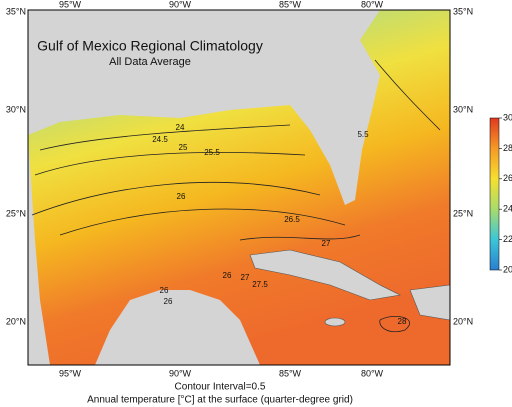 This screenshot has width=512, height=407. I want to click on contour-label: 24, so click(180, 127).